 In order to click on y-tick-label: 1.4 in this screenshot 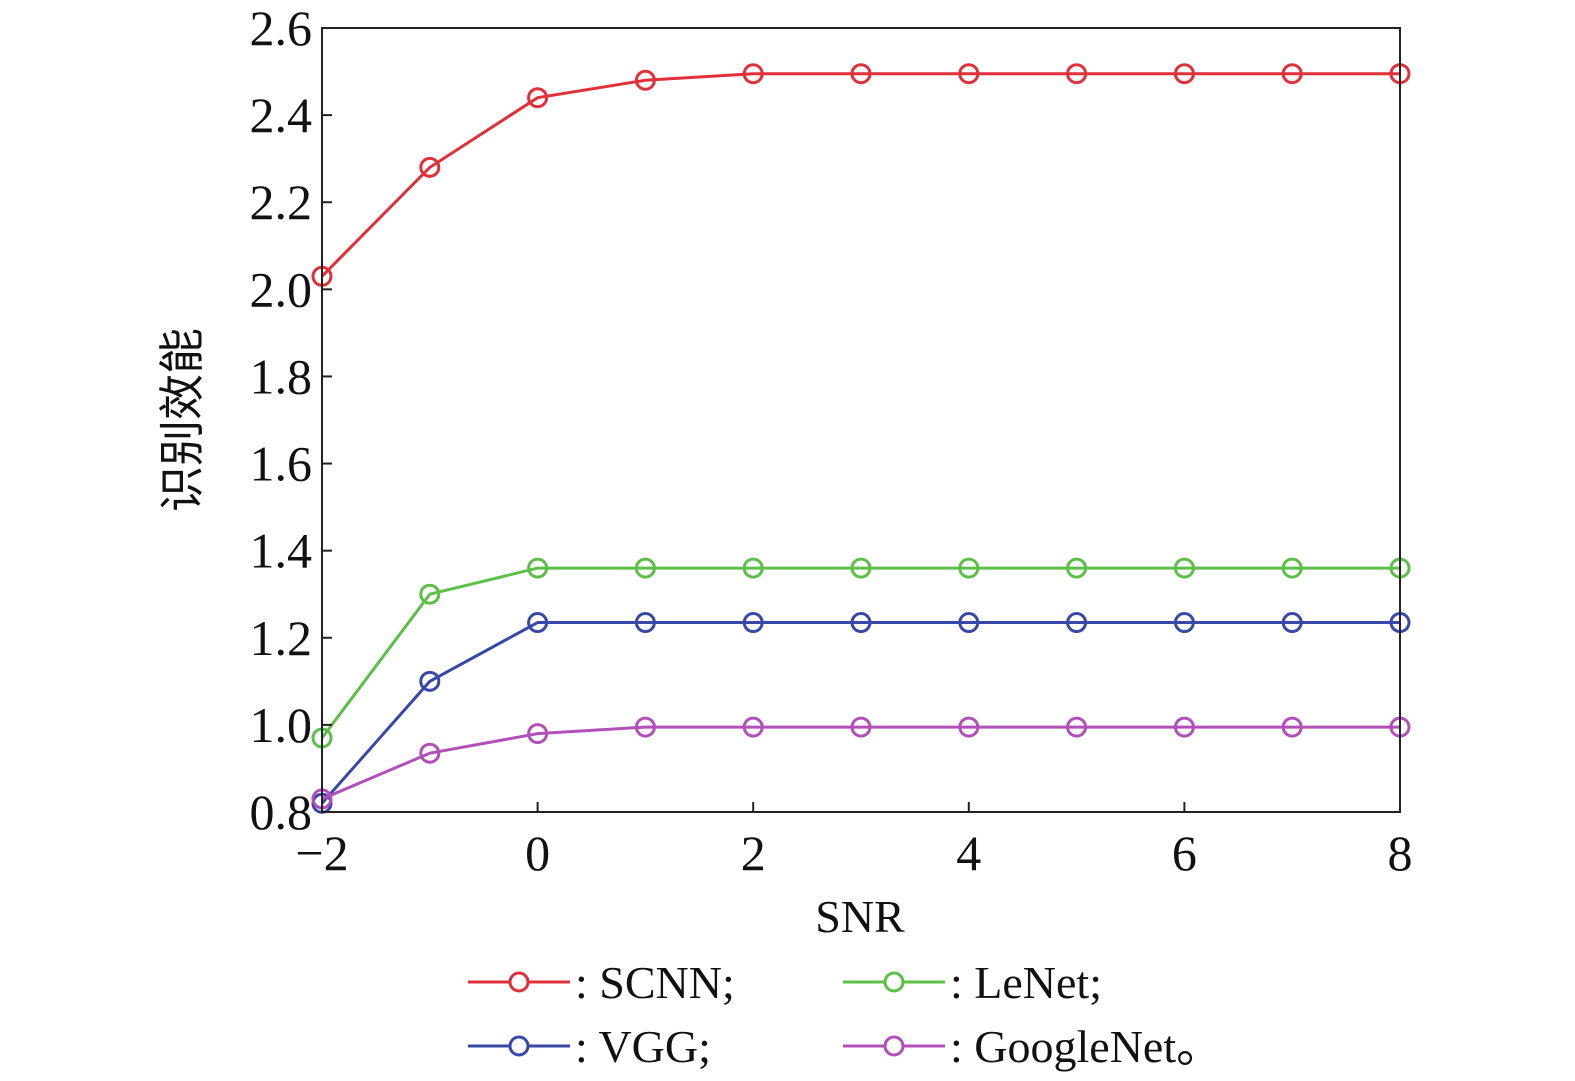, I will do `click(281, 551)`.